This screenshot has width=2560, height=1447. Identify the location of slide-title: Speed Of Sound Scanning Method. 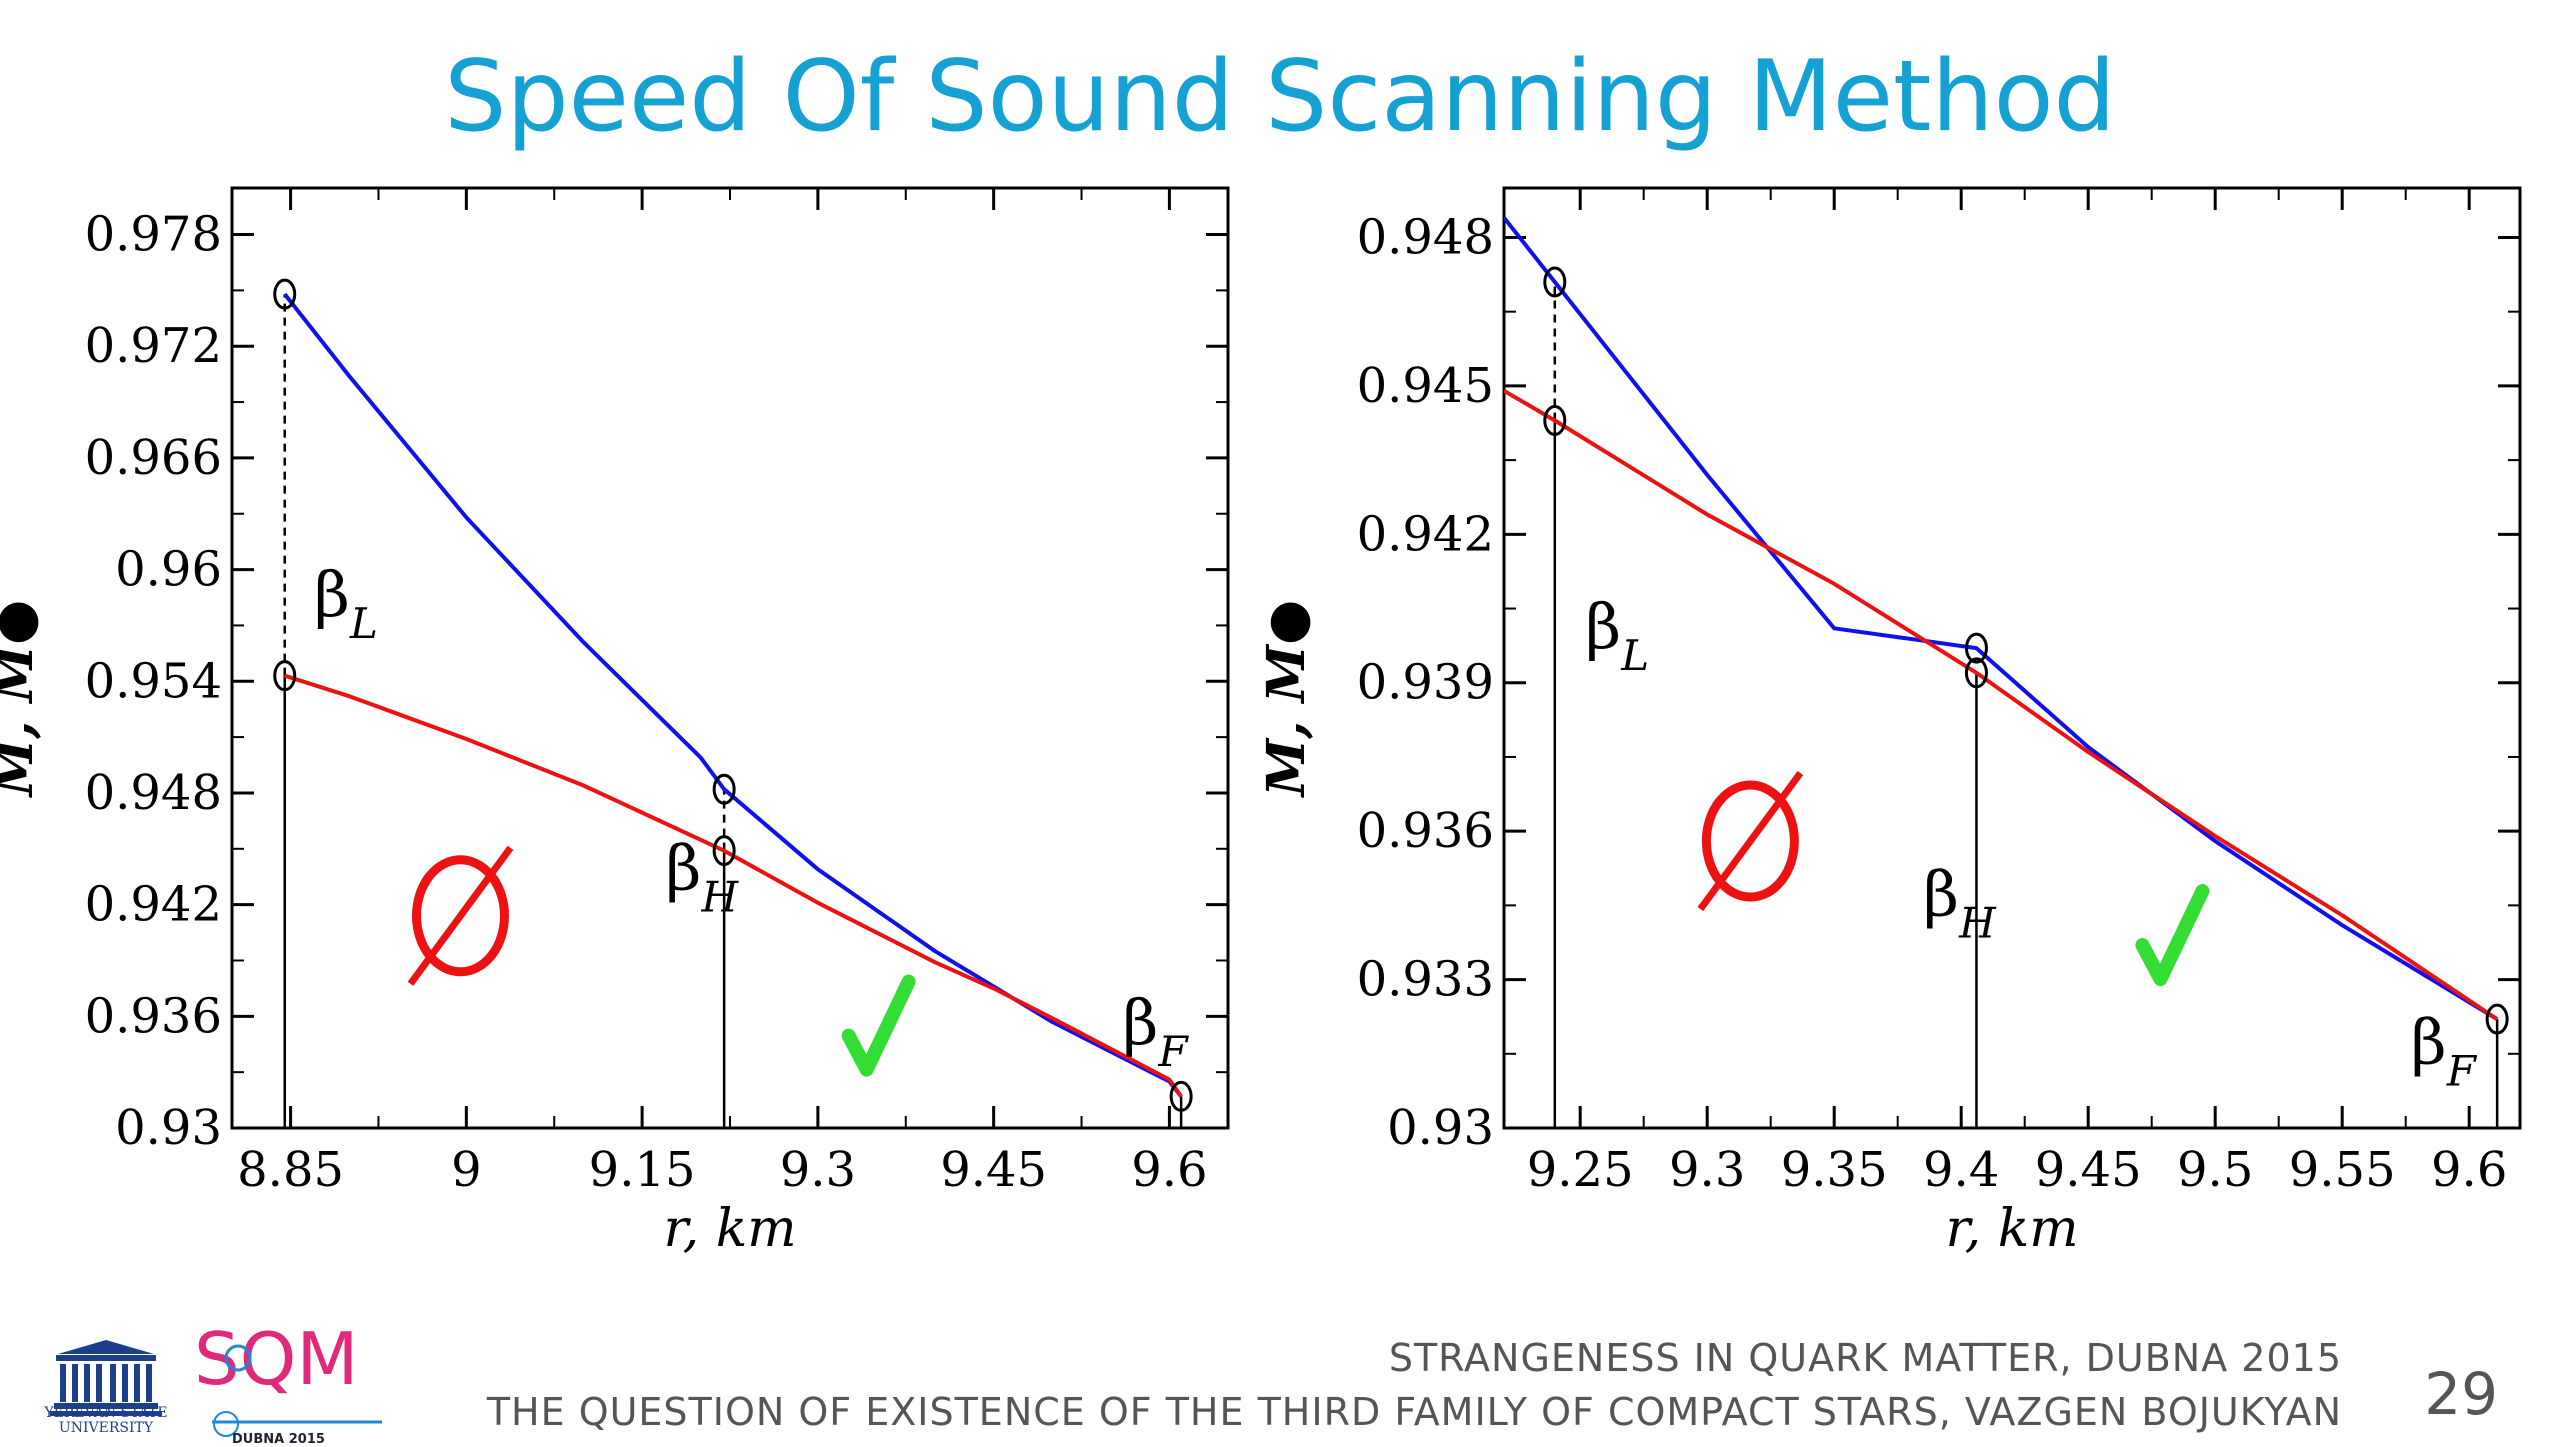
(1280, 97).